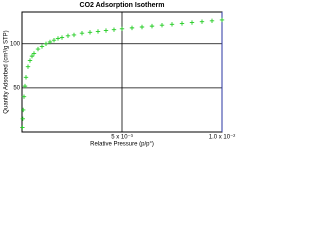 The image size is (320, 240). I want to click on y-tick-label: 100, so click(15, 44).